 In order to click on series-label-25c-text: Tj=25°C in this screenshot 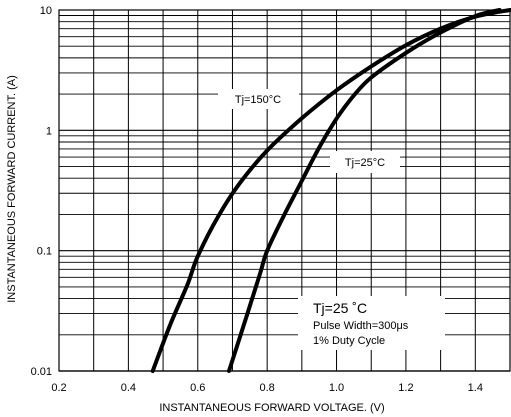, I will do `click(365, 163)`.